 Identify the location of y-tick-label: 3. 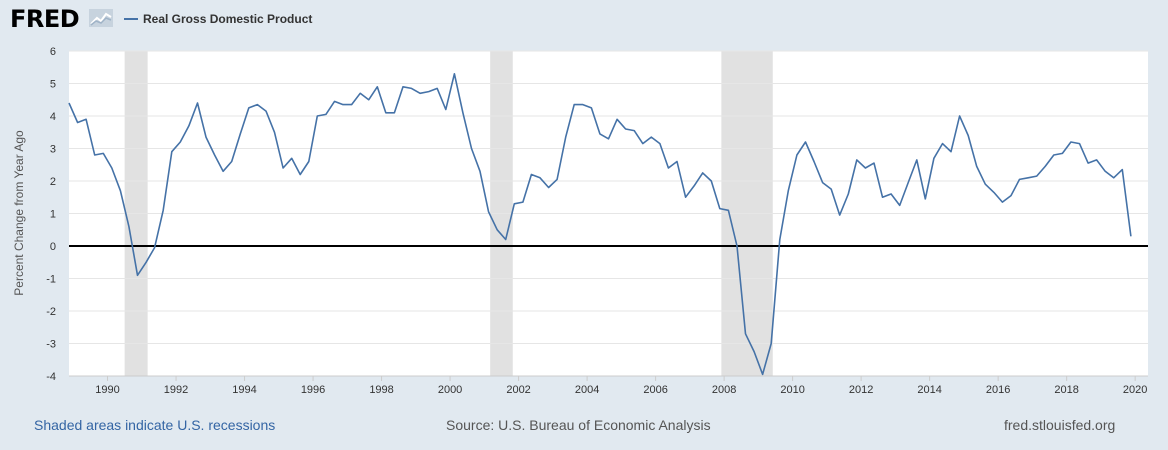
(53, 150).